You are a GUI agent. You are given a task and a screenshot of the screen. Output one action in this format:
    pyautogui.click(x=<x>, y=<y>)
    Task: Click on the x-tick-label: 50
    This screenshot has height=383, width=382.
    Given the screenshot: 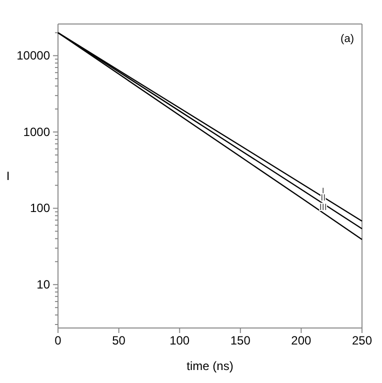 What is the action you would take?
    pyautogui.click(x=119, y=341)
    